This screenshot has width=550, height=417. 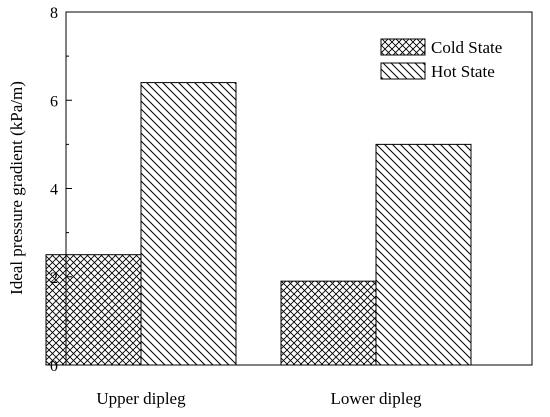 I want to click on y-tick-label: 8, so click(x=54, y=13).